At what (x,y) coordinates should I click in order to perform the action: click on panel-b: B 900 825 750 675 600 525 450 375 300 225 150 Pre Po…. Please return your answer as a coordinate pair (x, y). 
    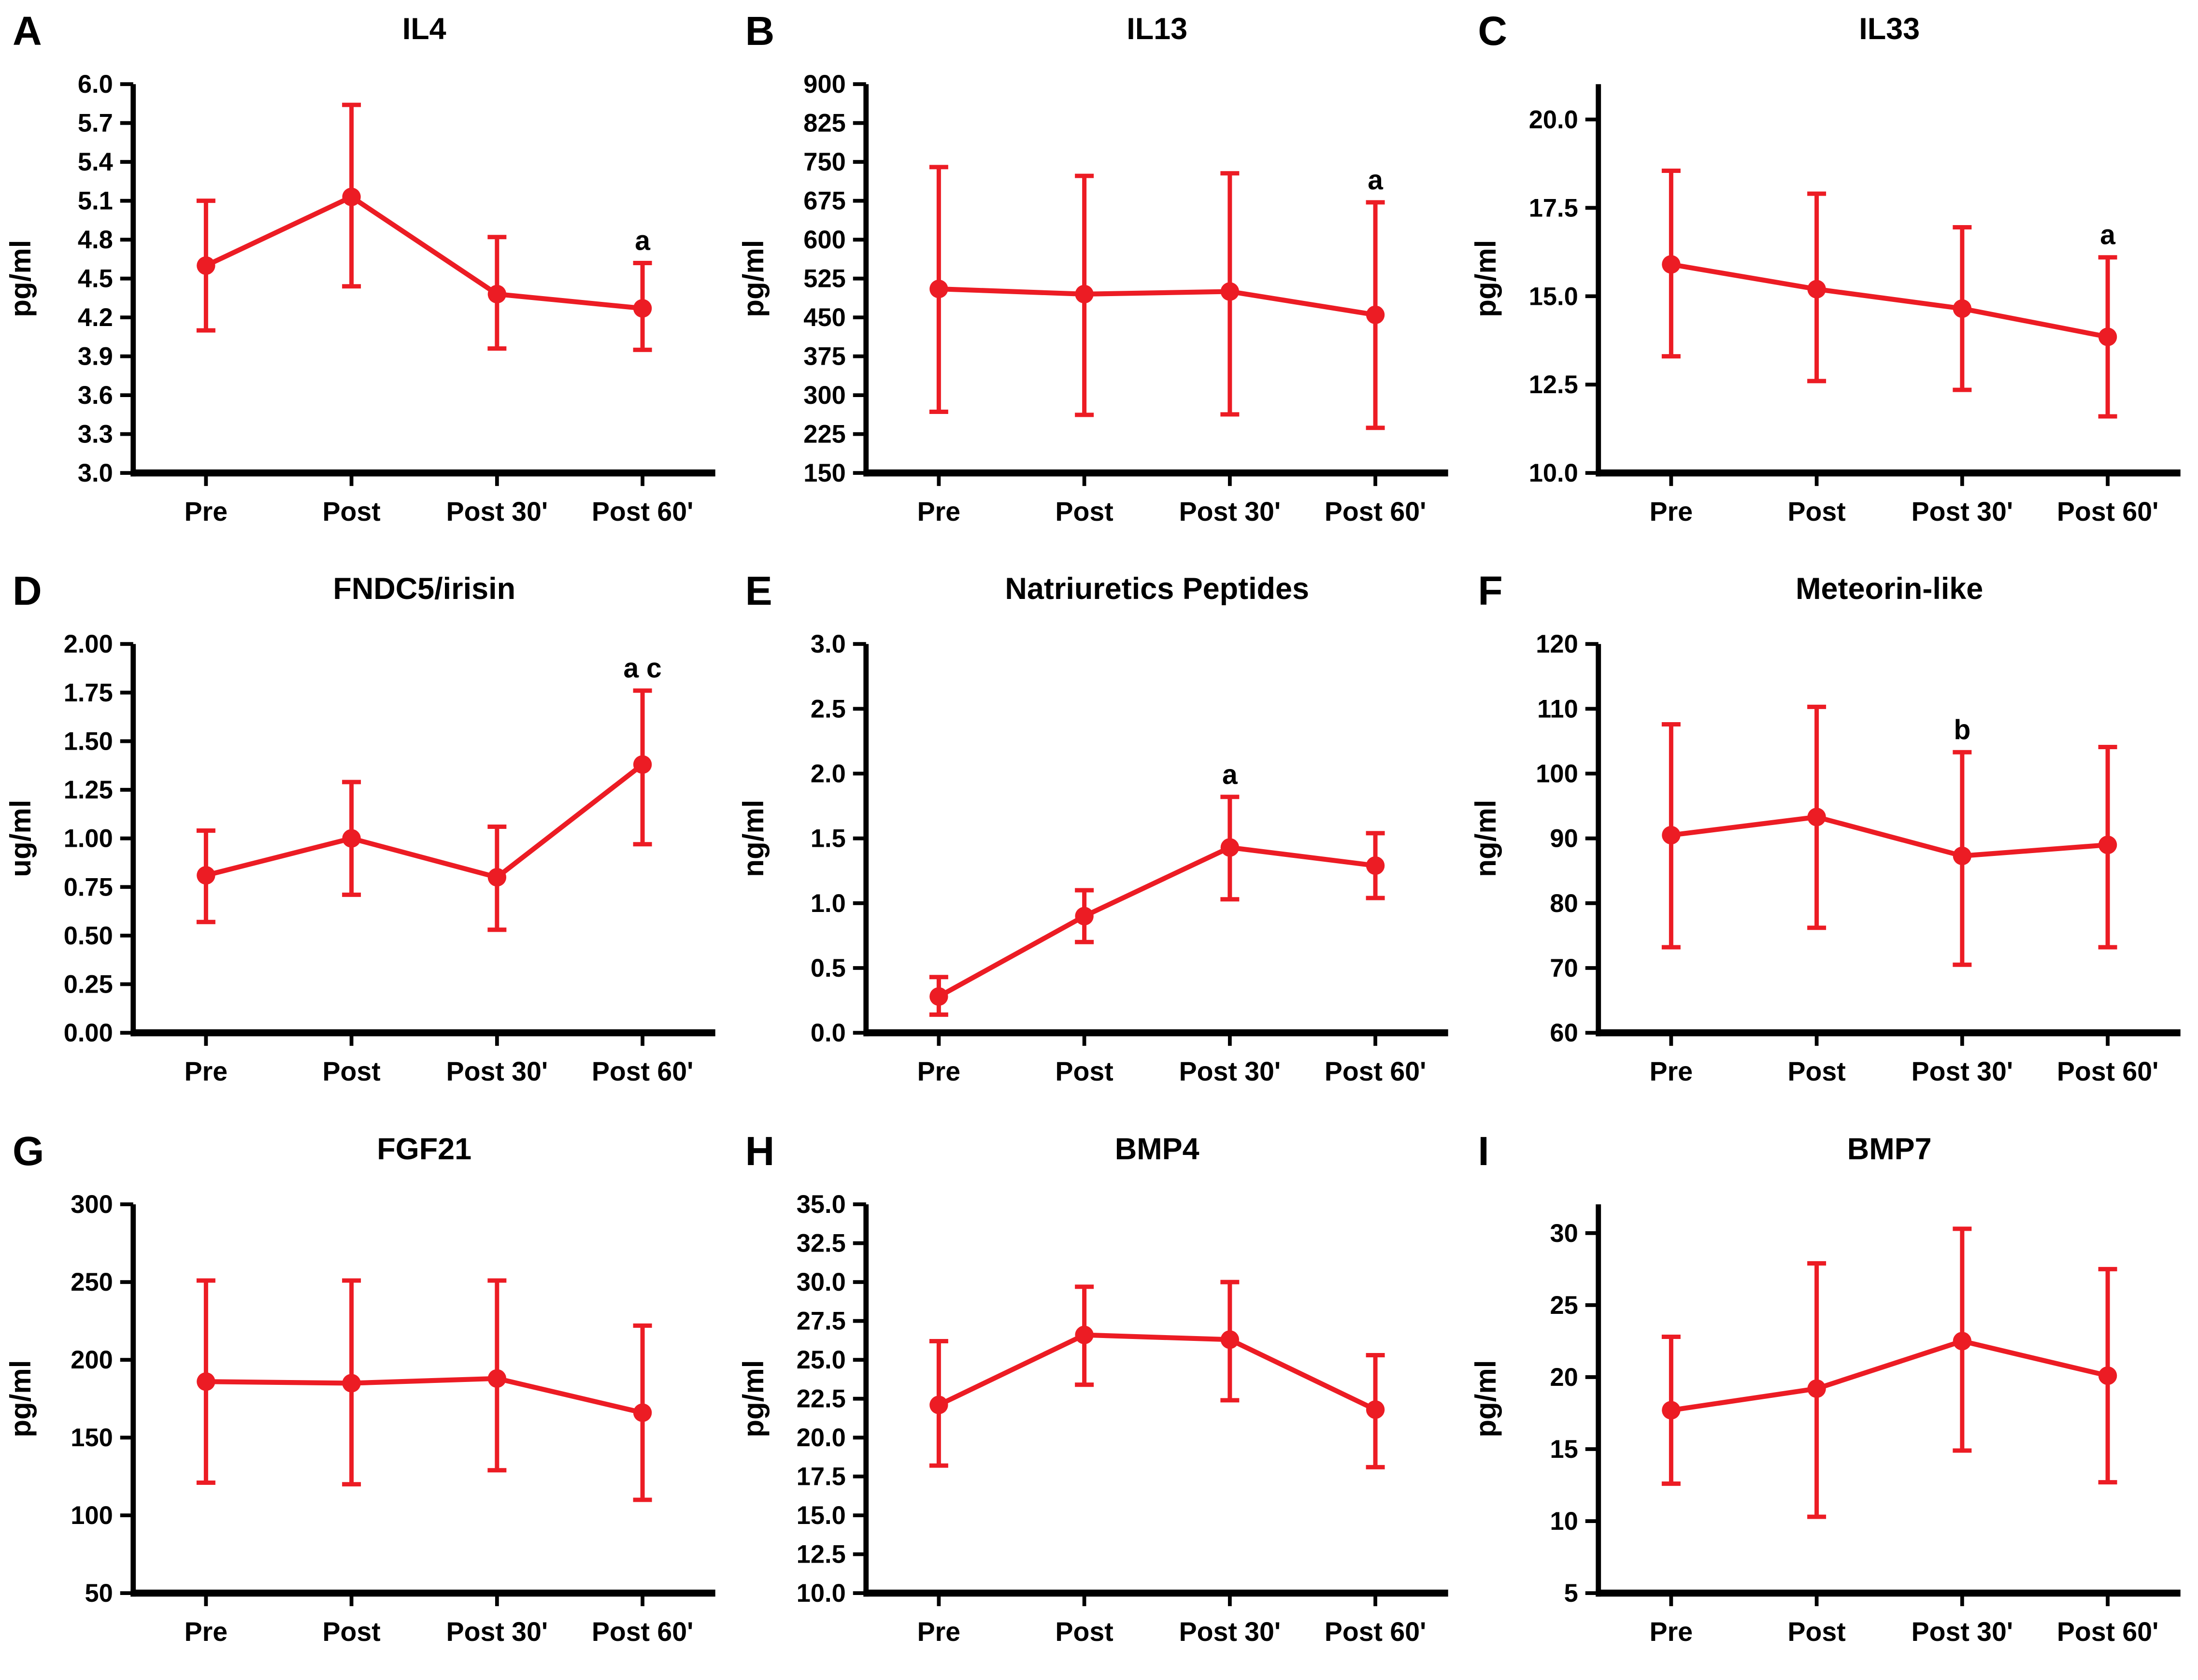
    Looking at the image, I should click on (1100, 280).